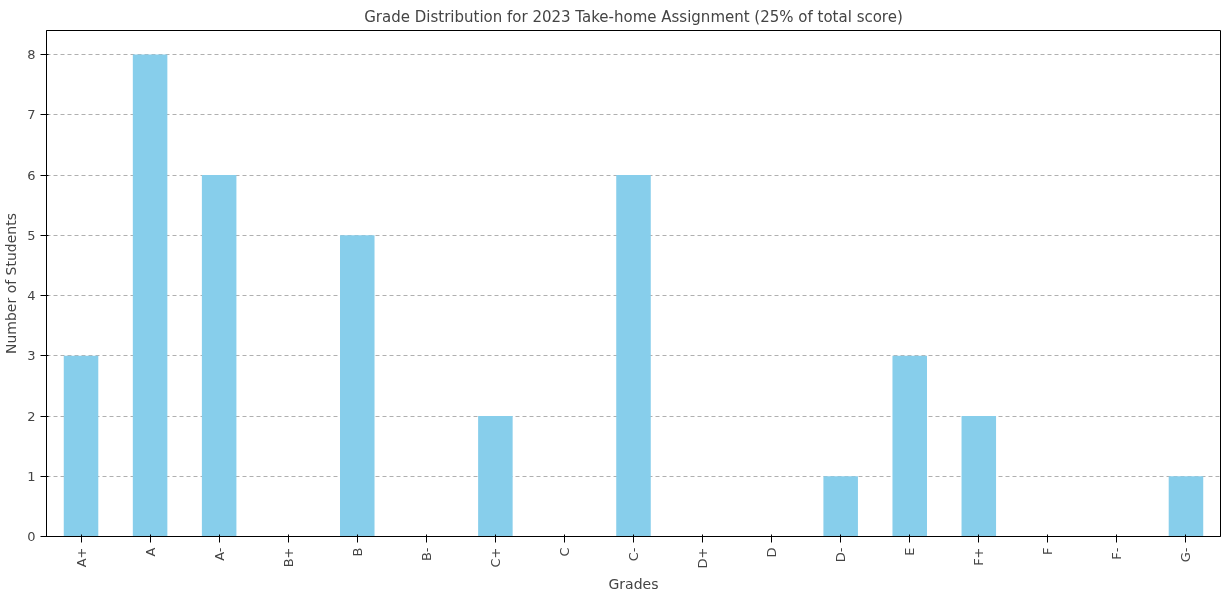  I want to click on x-tick-label: A, so click(150, 552).